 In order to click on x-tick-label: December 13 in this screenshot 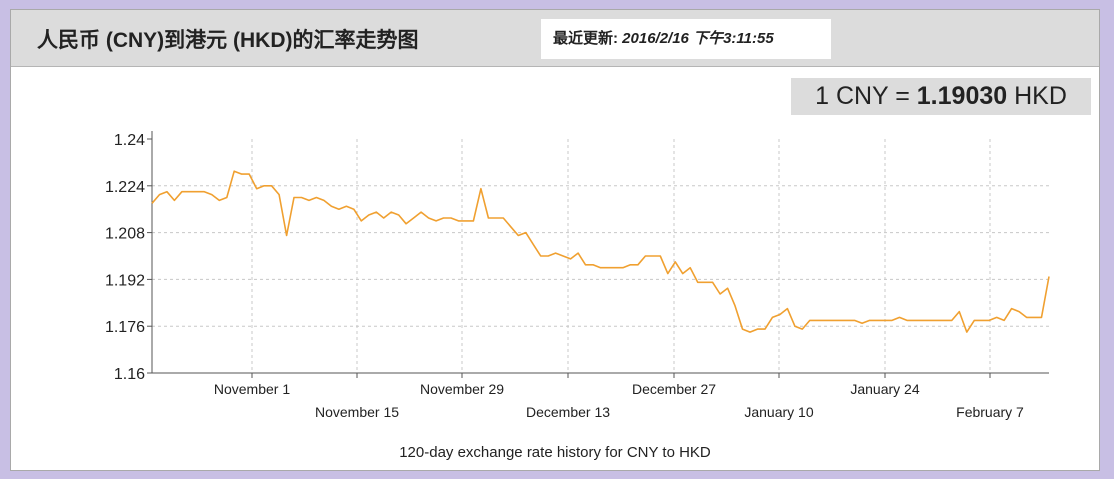, I will do `click(568, 412)`.